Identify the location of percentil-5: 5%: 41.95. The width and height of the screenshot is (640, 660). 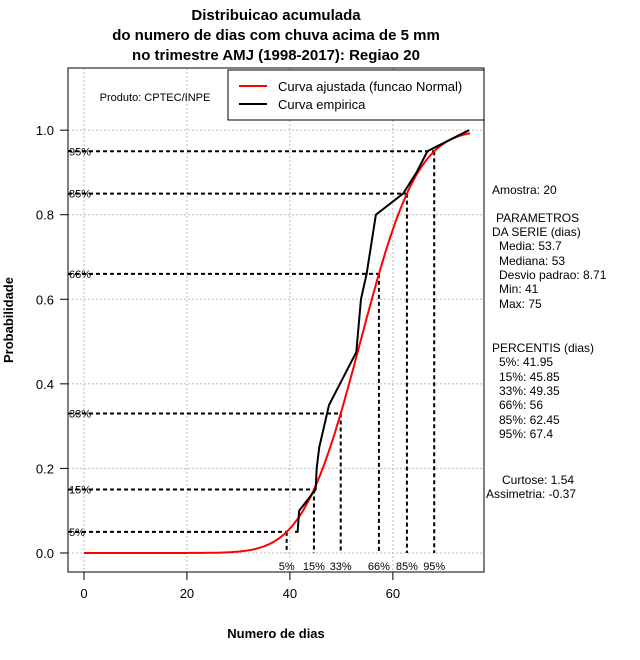
(526, 362).